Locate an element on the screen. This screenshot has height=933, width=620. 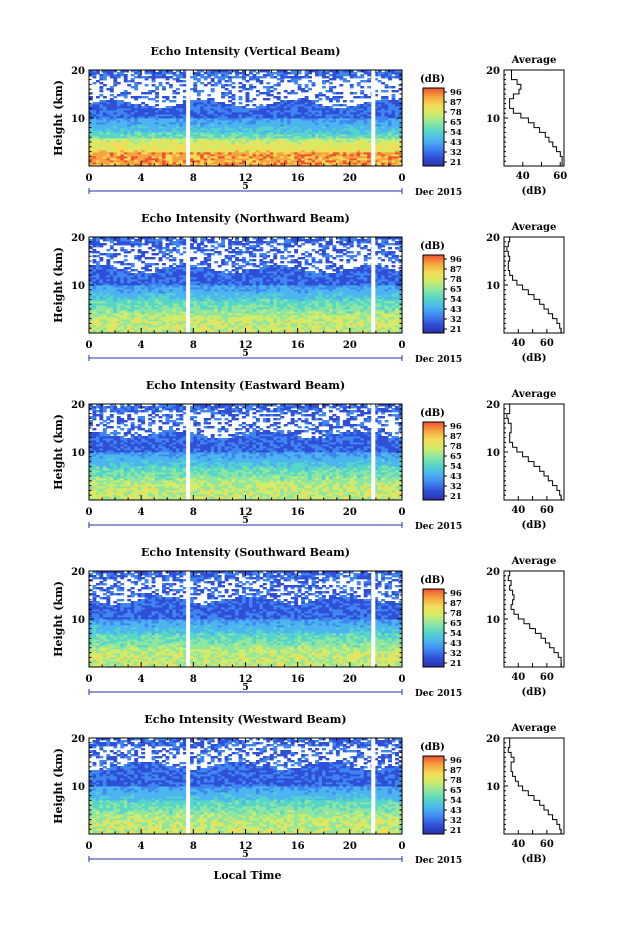
y-axis-label: Height (km) is located at coordinates (58, 118).